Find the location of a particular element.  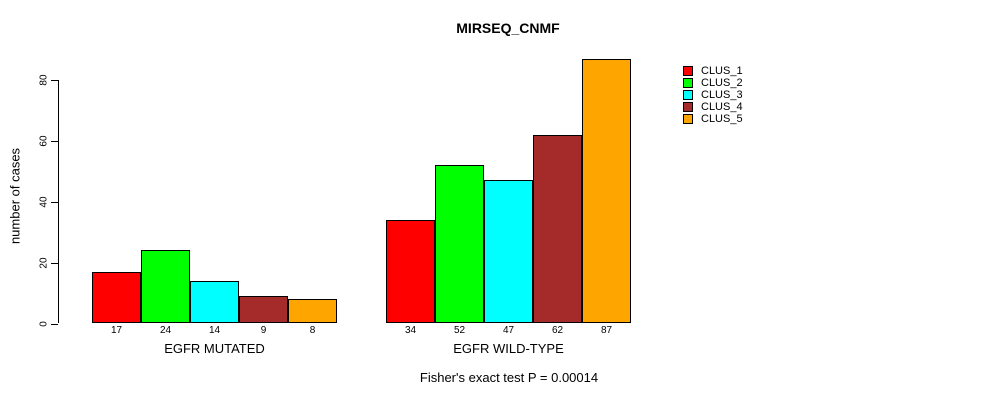

bar-clus_2-egfr-mutated is located at coordinates (165, 287).